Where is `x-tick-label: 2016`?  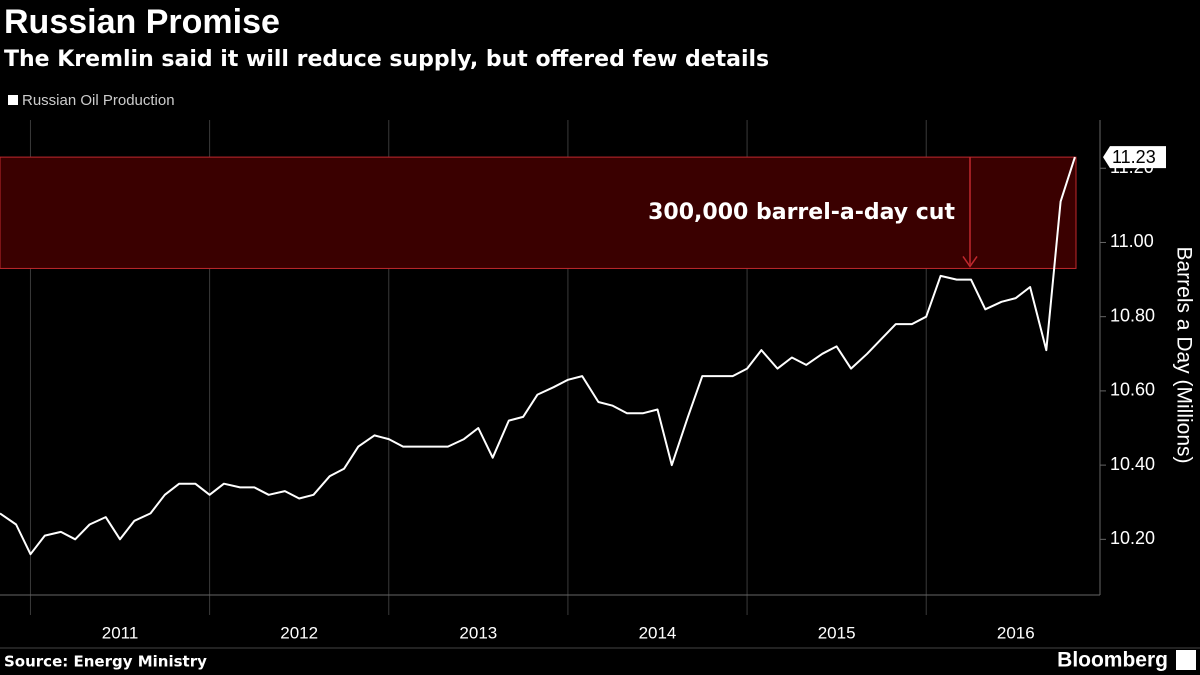 x-tick-label: 2016 is located at coordinates (1016, 632).